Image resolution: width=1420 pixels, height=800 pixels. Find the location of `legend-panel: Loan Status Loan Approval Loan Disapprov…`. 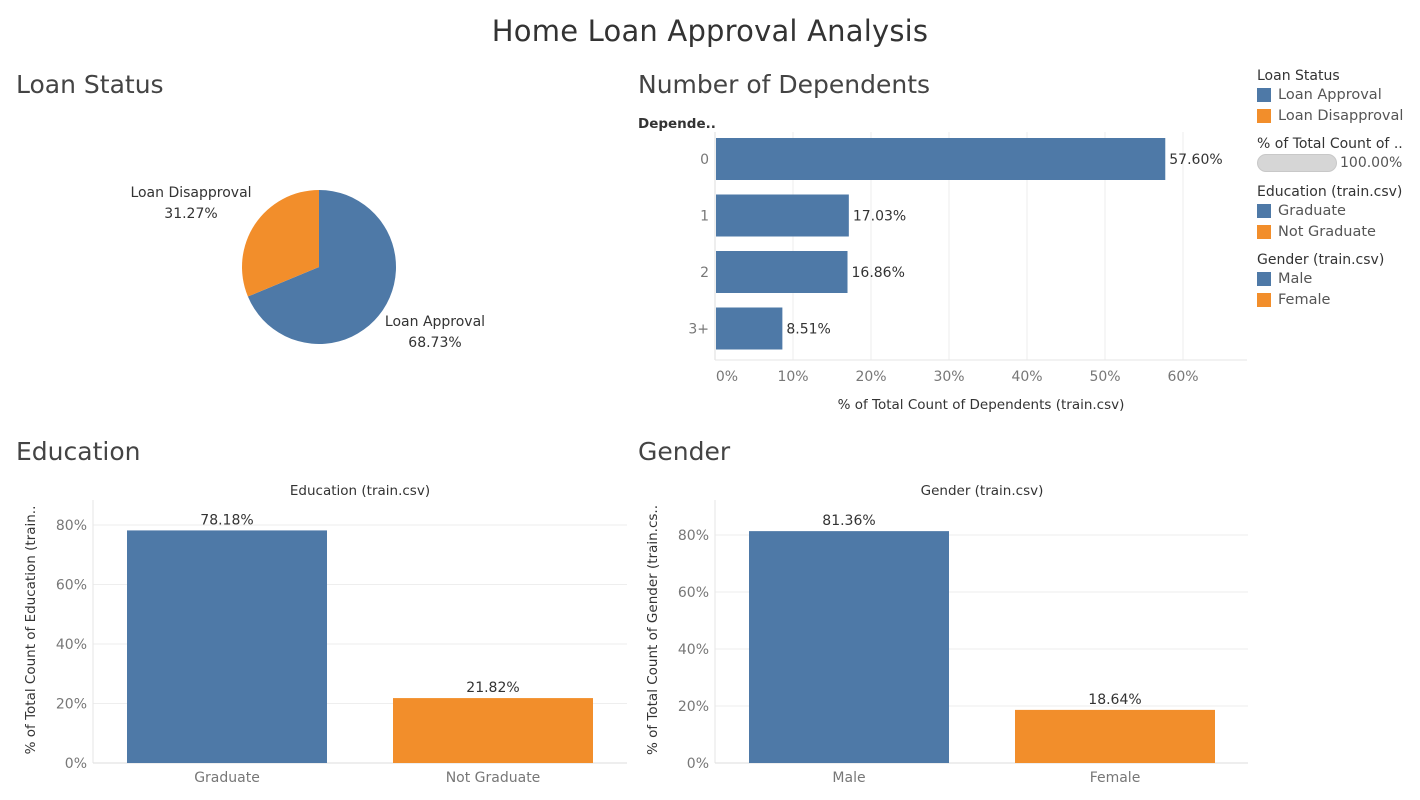

legend-panel: Loan Status Loan Approval Loan Disapprov… is located at coordinates (1337, 193).